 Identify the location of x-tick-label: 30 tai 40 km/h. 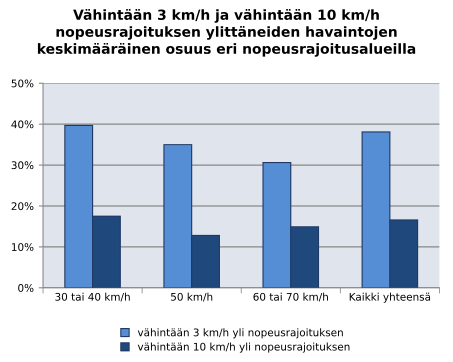
(92, 297).